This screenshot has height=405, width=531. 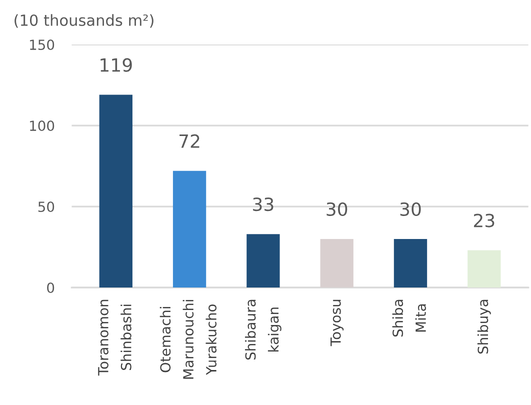 I want to click on data-label: 23, so click(x=484, y=221).